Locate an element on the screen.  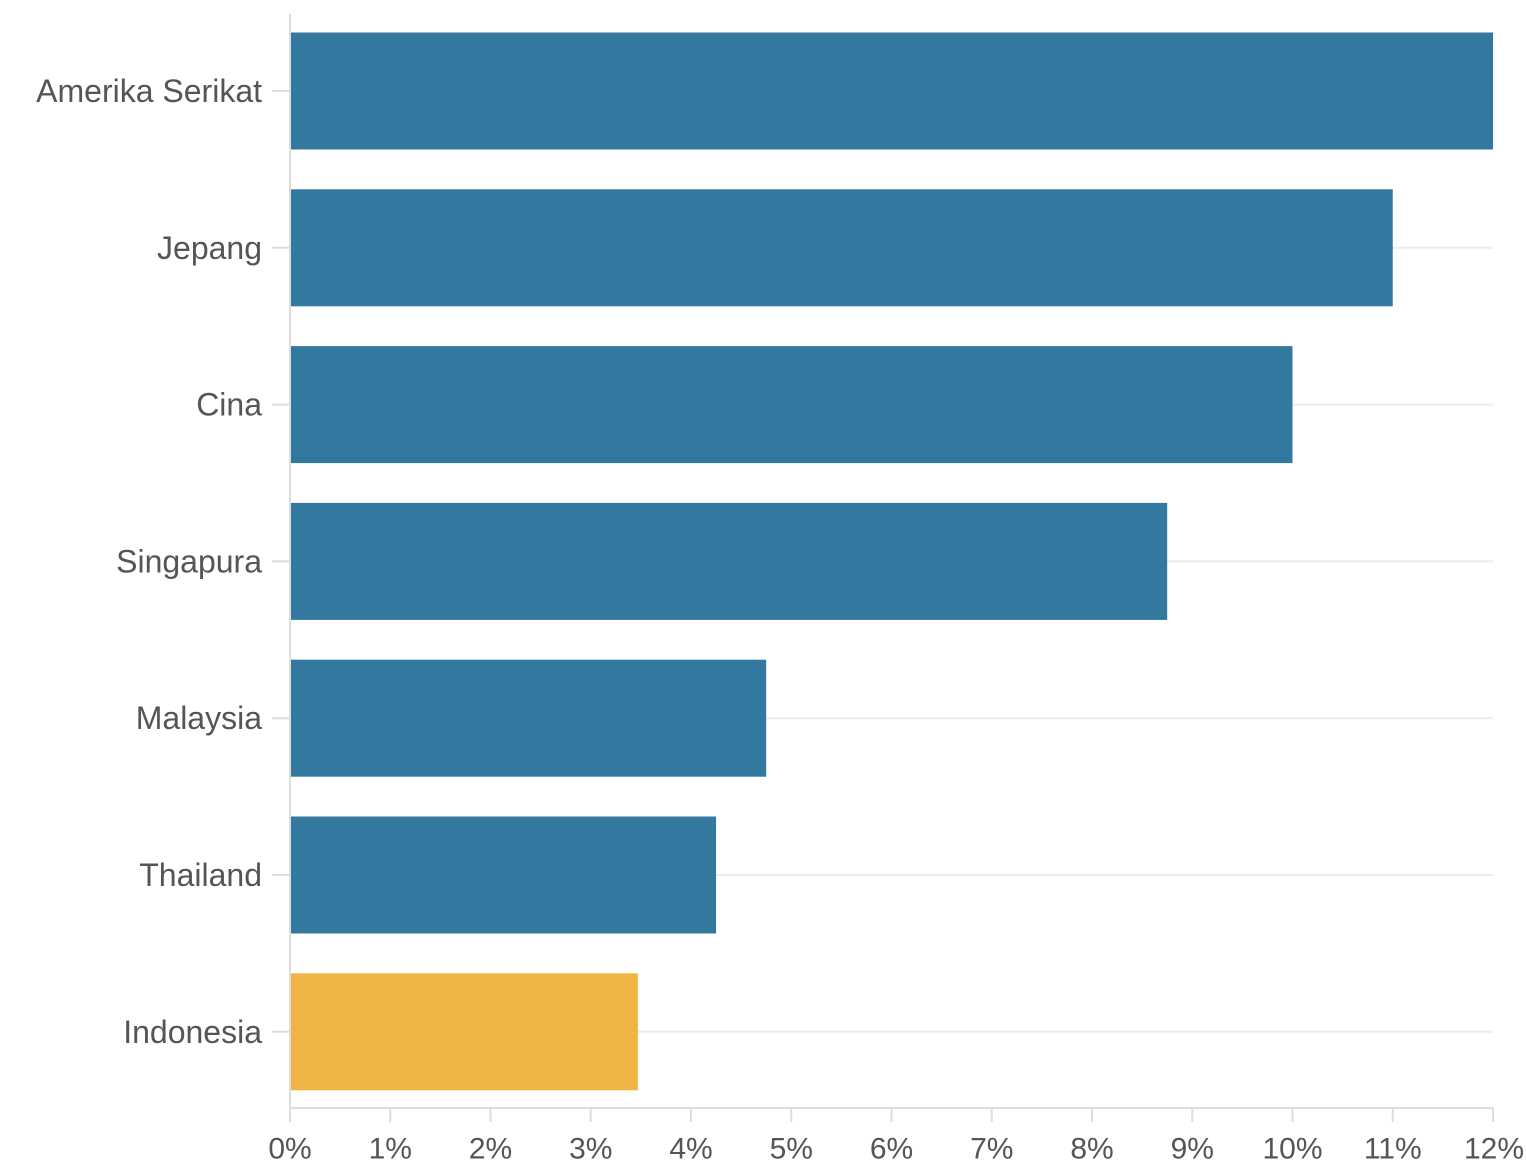
bar-amerika-serikat is located at coordinates (891, 91).